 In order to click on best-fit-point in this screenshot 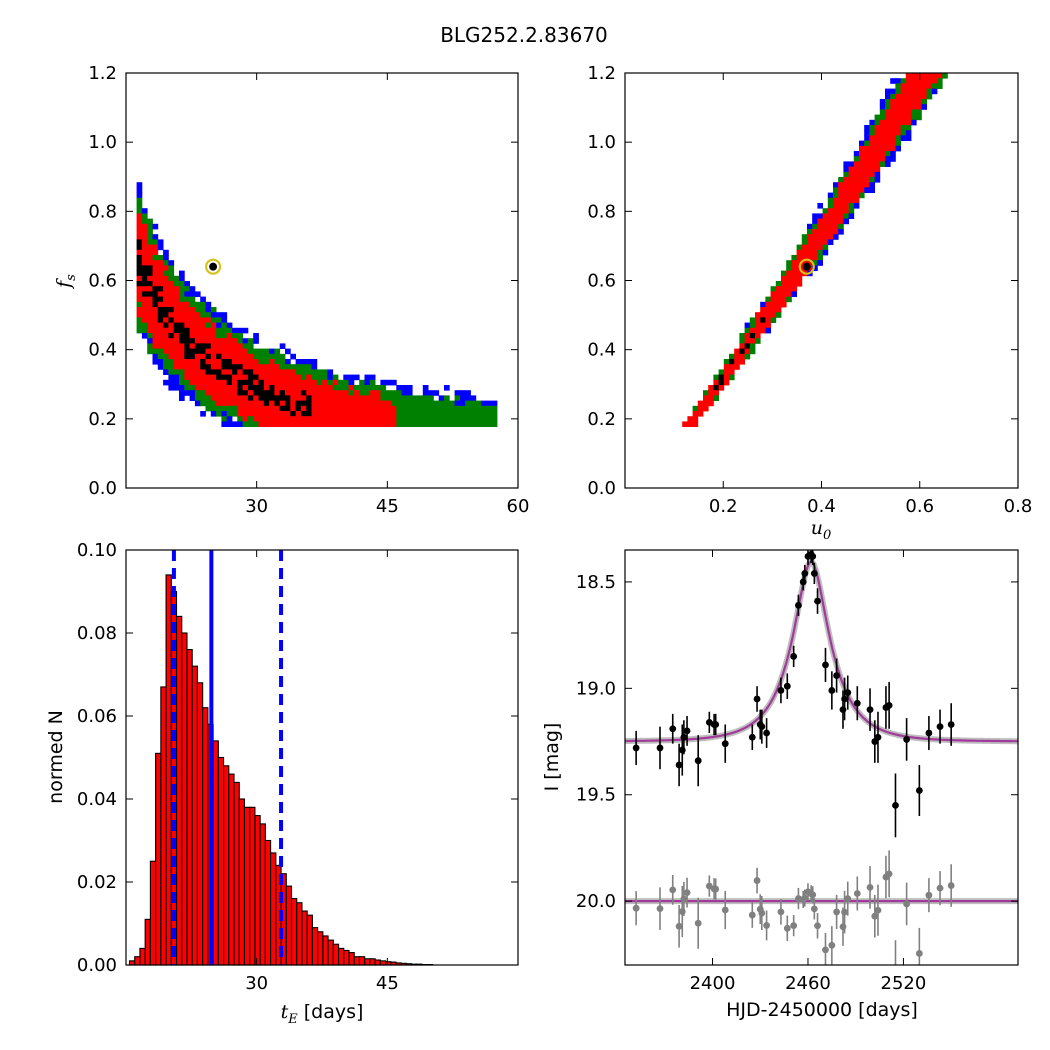, I will do `click(213, 266)`.